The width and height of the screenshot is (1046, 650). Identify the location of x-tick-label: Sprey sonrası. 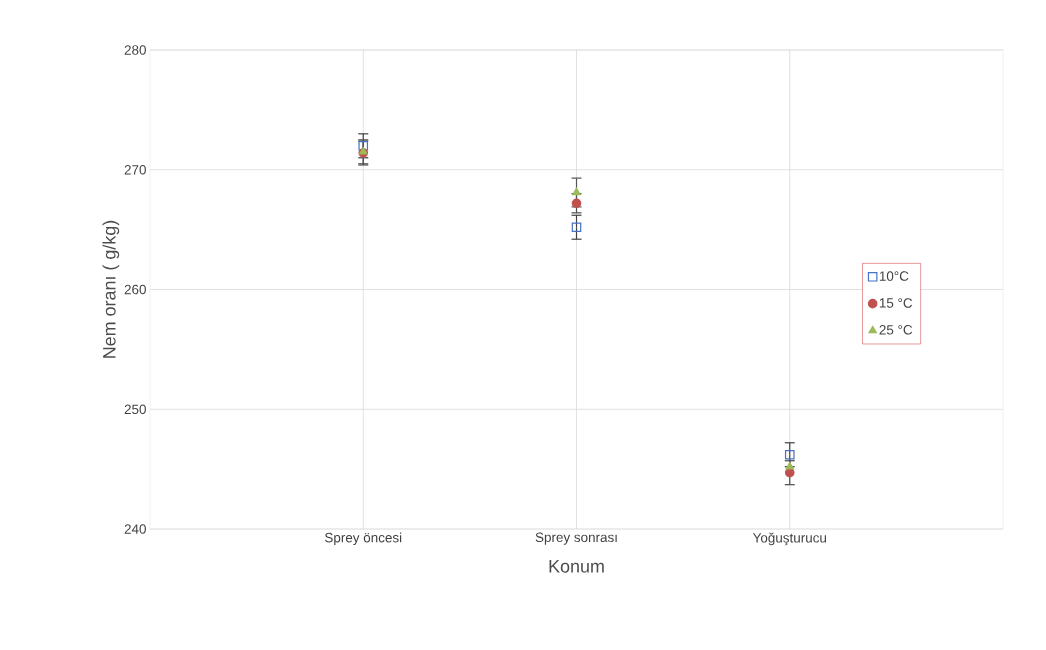
(576, 538).